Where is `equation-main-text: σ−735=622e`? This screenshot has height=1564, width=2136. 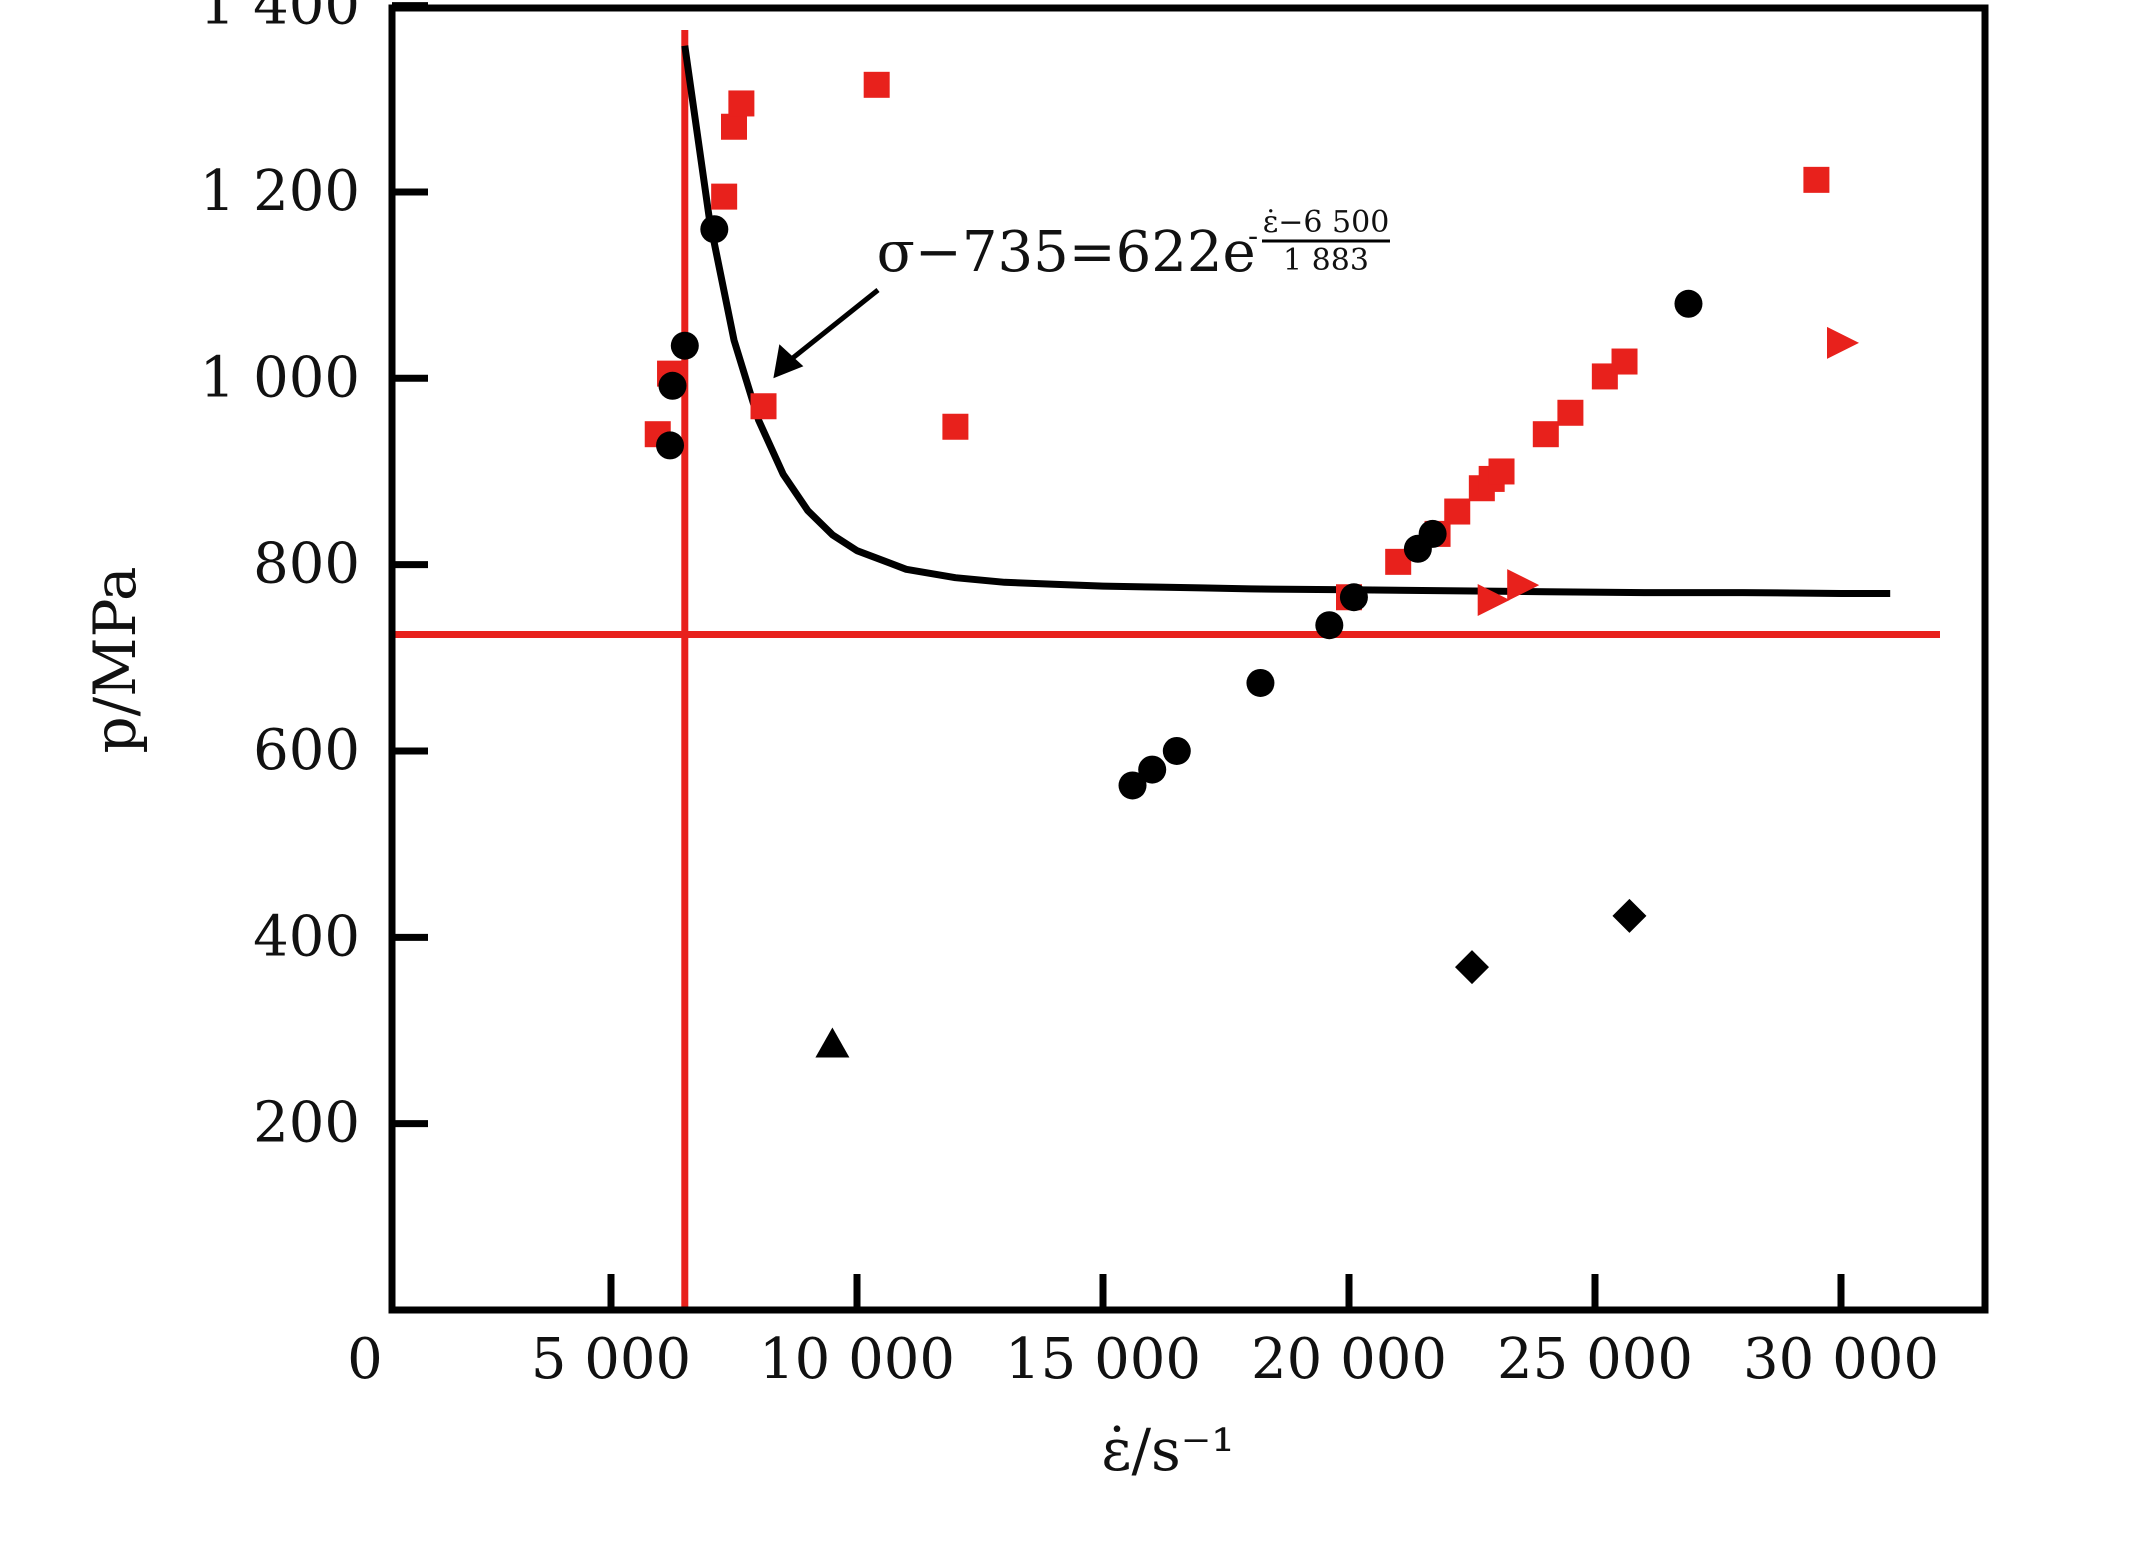
equation-main-text: σ−735=622e is located at coordinates (1066, 252).